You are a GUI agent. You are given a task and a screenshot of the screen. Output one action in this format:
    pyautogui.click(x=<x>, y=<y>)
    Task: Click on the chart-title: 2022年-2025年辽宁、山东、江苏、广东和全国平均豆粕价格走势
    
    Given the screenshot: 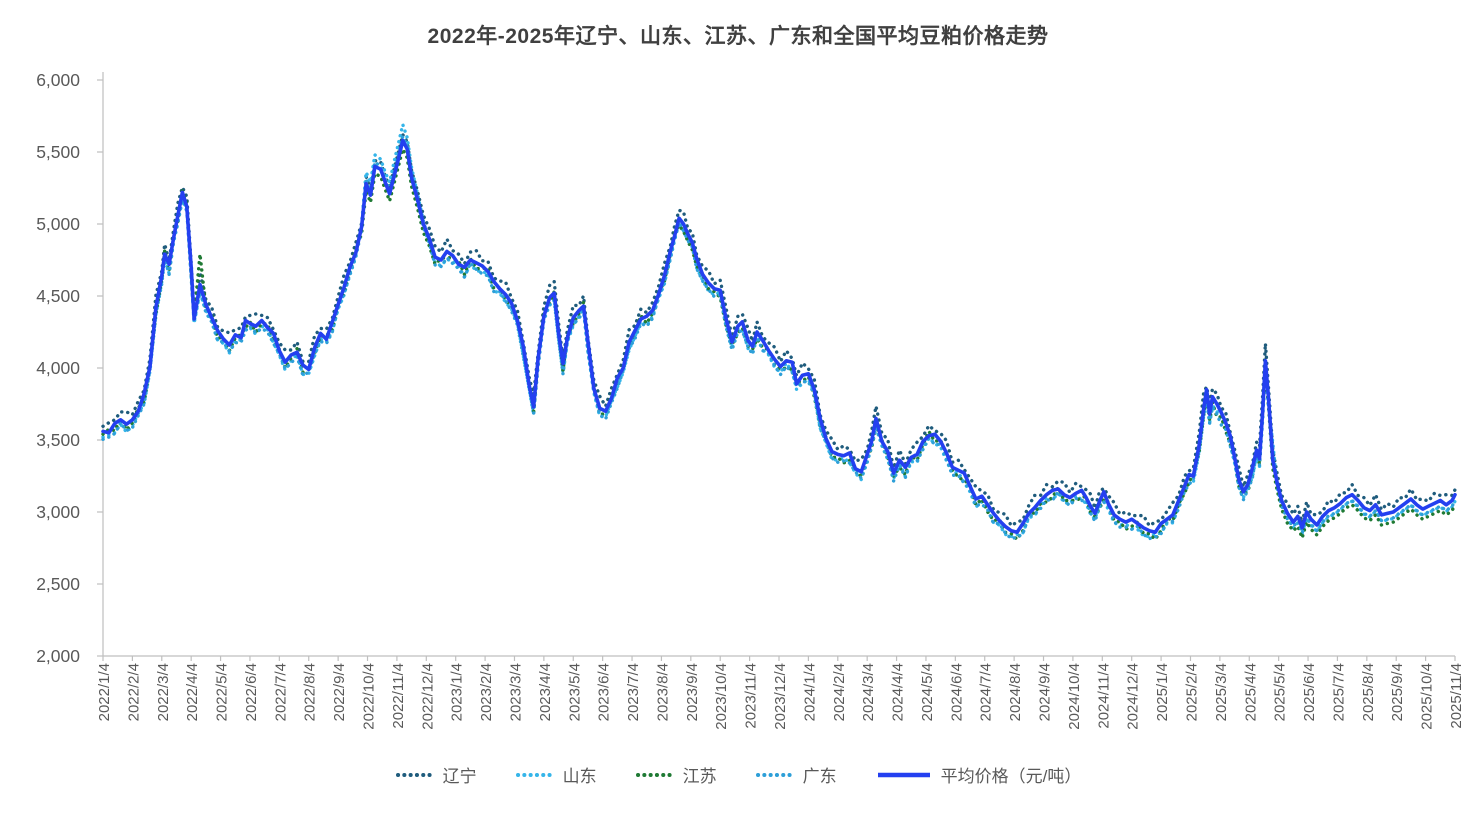 What is the action you would take?
    pyautogui.click(x=738, y=36)
    